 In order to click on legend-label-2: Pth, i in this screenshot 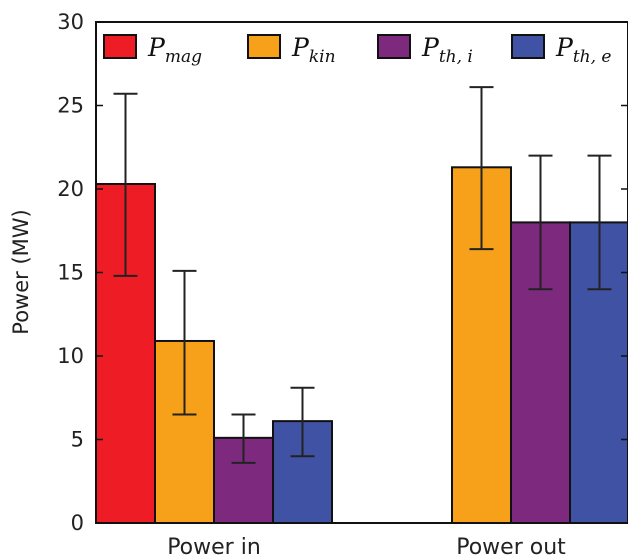, I will do `click(447, 50)`.